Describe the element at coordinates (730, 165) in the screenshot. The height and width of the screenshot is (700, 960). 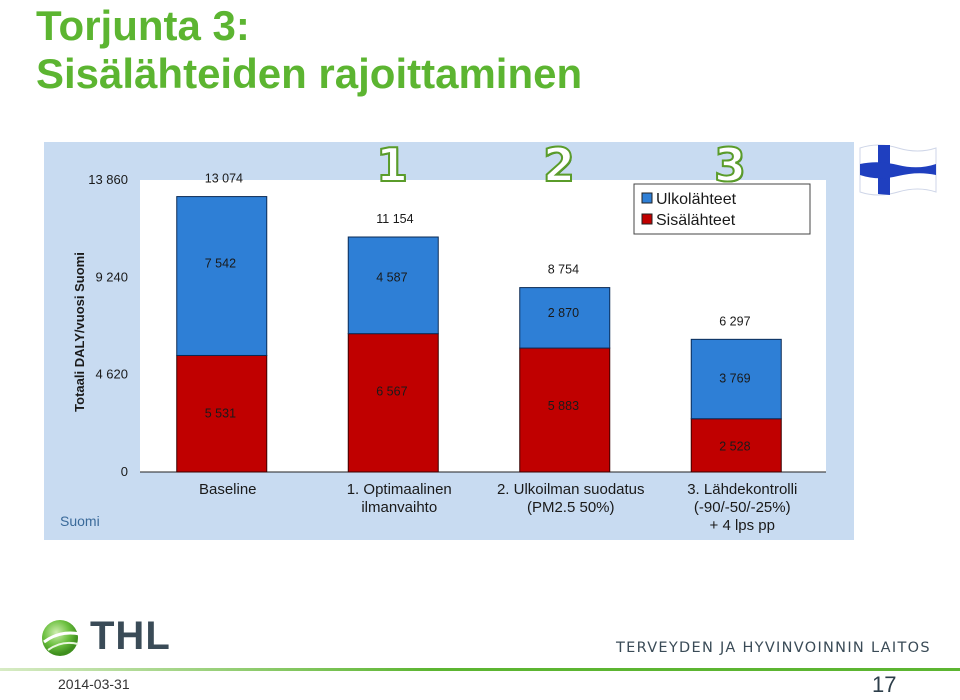
I see `step-number-3: 3` at that location.